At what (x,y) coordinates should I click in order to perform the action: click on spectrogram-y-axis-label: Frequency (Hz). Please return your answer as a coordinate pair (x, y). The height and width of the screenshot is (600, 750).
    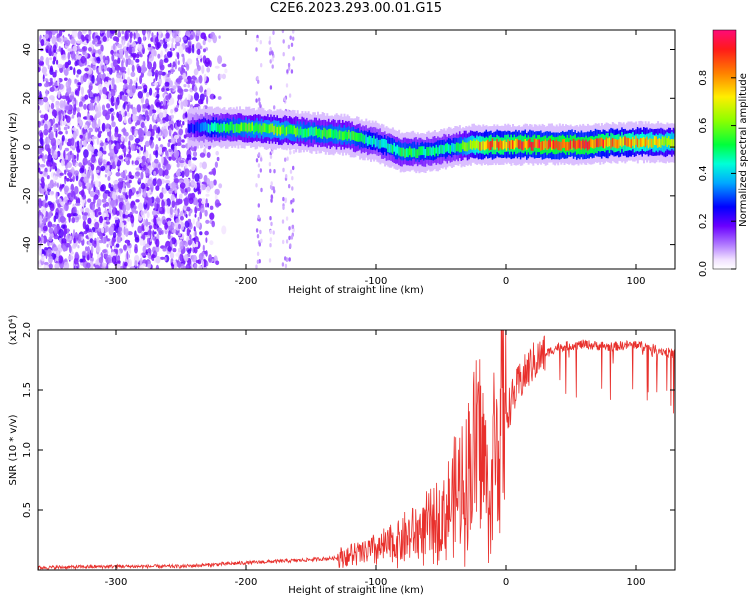
    Looking at the image, I should click on (13, 150).